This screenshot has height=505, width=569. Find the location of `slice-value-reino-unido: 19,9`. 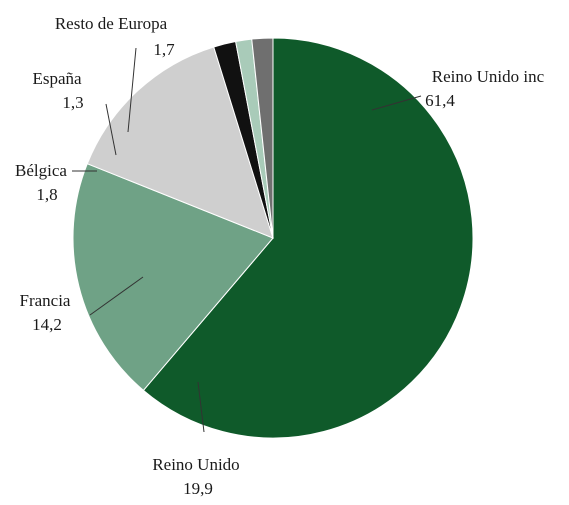

slice-value-reino-unido: 19,9 is located at coordinates (198, 488).